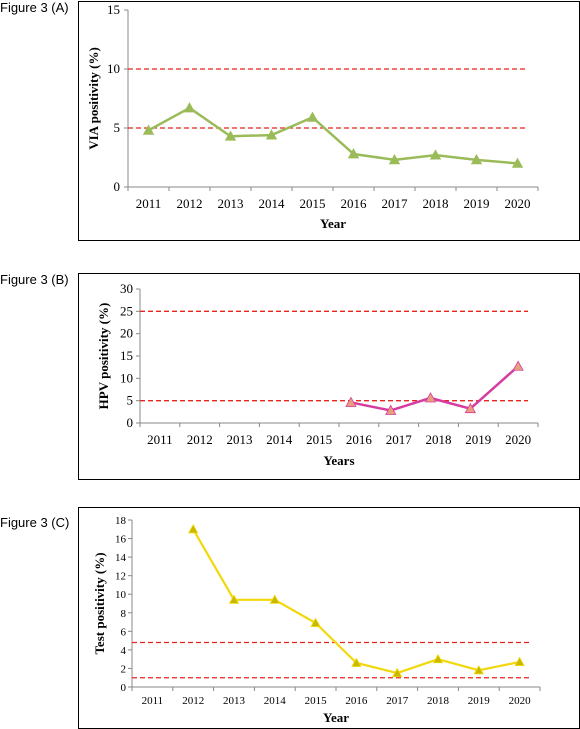 The width and height of the screenshot is (580, 729). Describe the element at coordinates (126, 288) in the screenshot. I see `y-tick-label: 30` at that location.